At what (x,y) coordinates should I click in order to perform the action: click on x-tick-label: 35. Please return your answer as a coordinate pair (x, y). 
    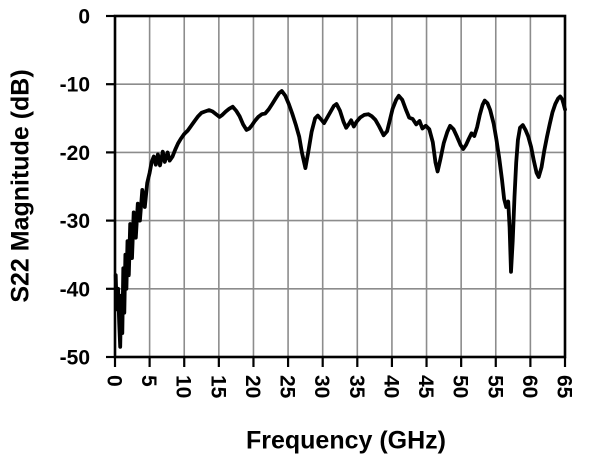
    Looking at the image, I should click on (356, 387).